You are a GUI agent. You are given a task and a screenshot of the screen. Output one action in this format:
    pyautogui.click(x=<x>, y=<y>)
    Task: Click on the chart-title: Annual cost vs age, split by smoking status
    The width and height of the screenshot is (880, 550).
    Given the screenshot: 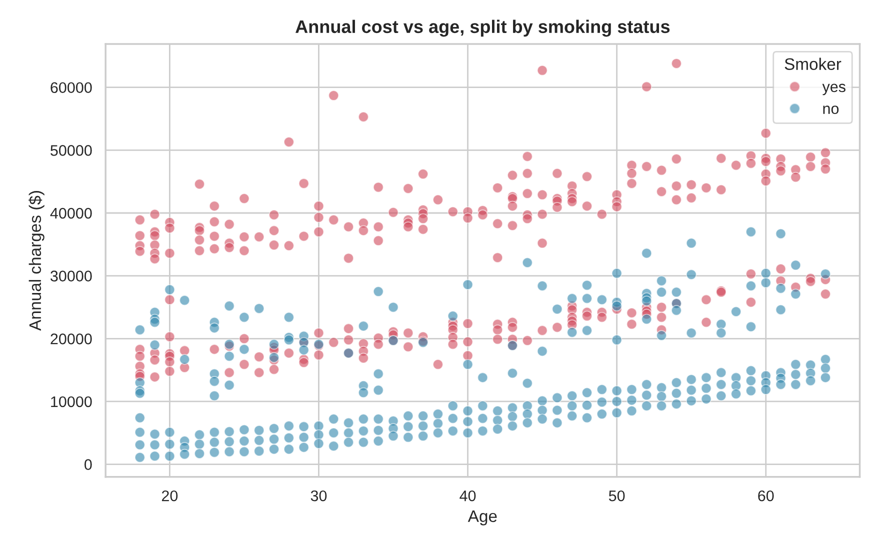 What is the action you would take?
    pyautogui.click(x=483, y=28)
    